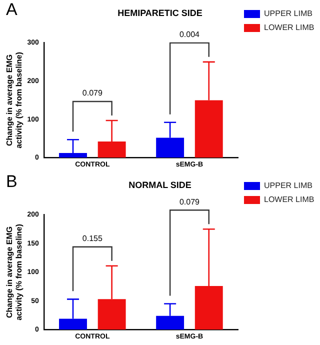 Image resolution: width=320 pixels, height=345 pixels. Describe the element at coordinates (160, 185) in the screenshot. I see `chart-title: NORMAL SIDE` at that location.